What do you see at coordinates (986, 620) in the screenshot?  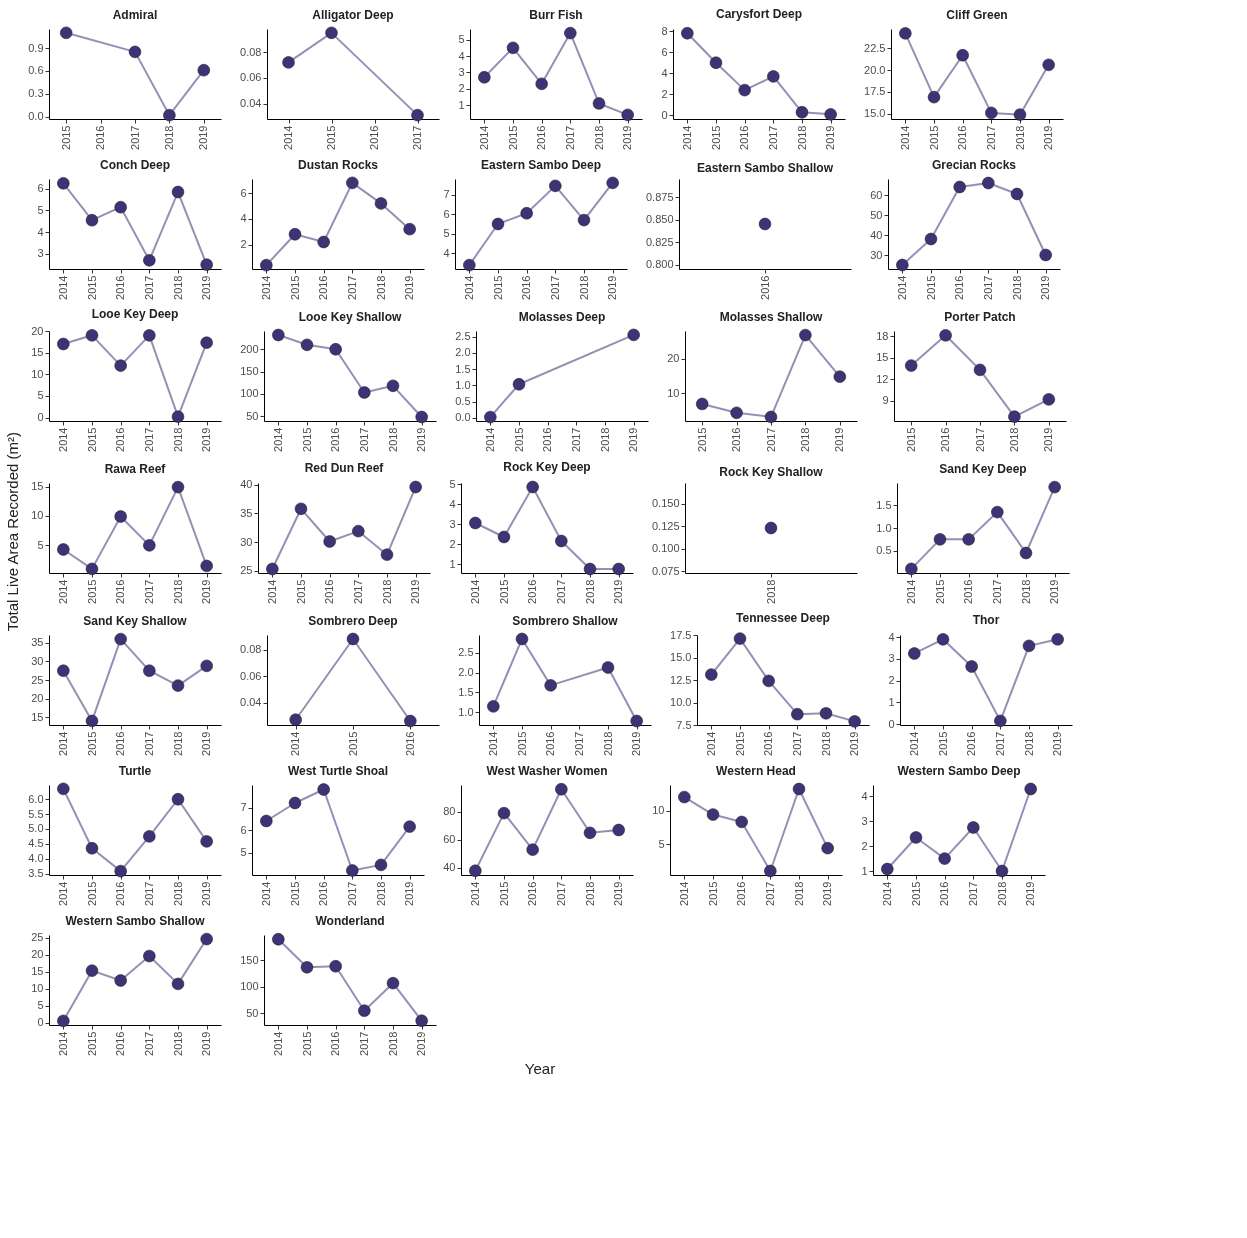 I see `chart-title: Thor` at bounding box center [986, 620].